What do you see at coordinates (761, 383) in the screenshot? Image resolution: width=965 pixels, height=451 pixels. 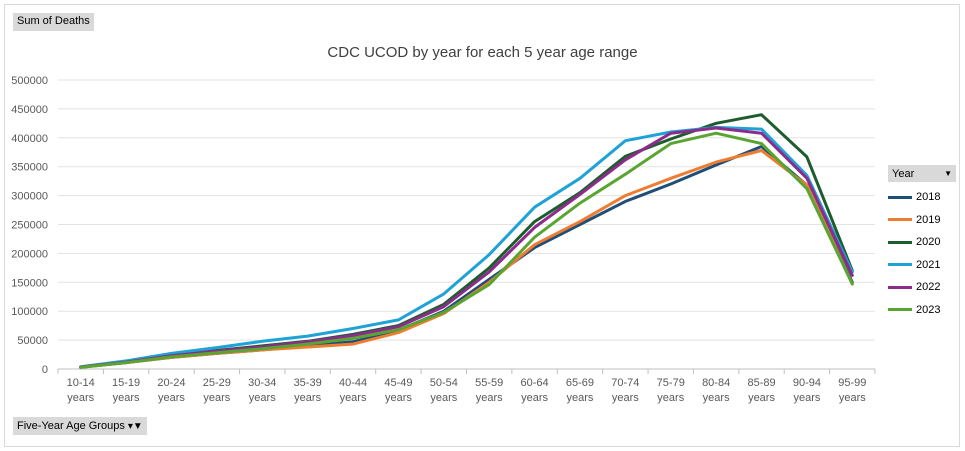 I see `x-tick-label: 85-89` at bounding box center [761, 383].